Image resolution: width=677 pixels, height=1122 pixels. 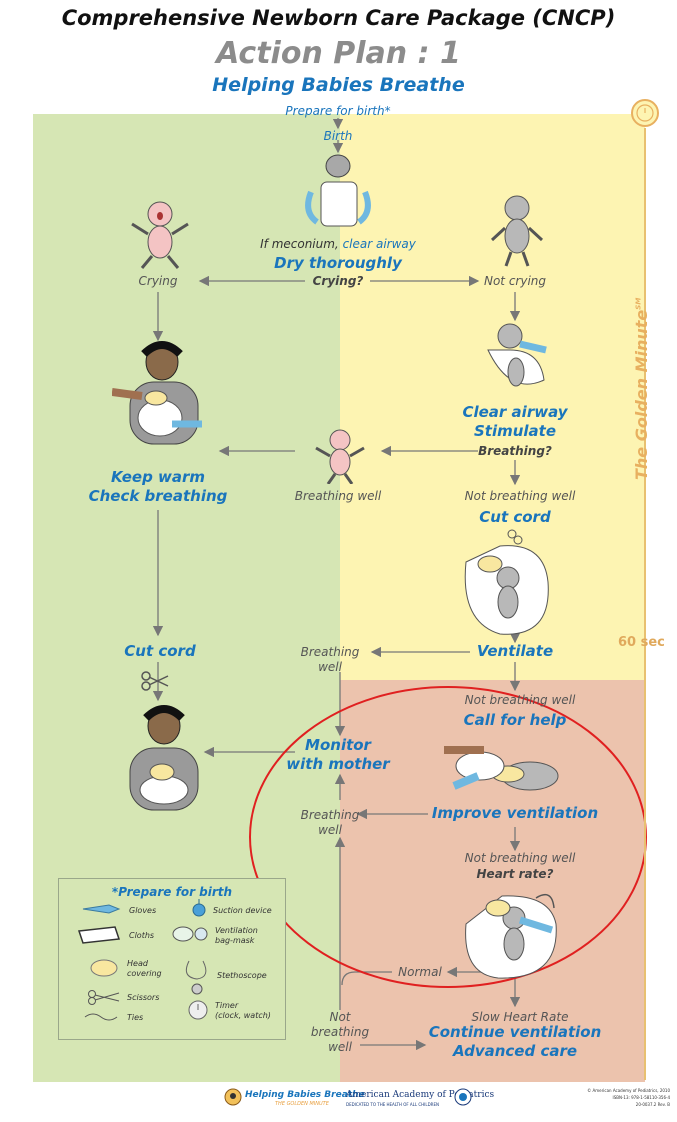 I want to click on legend-gloves: Gloves, so click(x=143, y=910).